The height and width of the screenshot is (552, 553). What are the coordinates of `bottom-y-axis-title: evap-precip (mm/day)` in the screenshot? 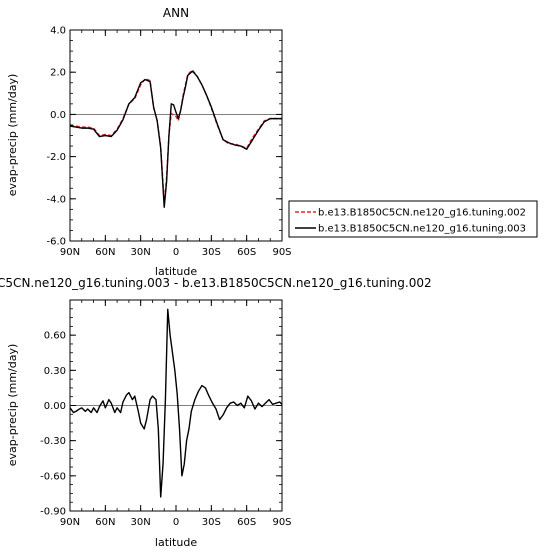 It's located at (12, 405).